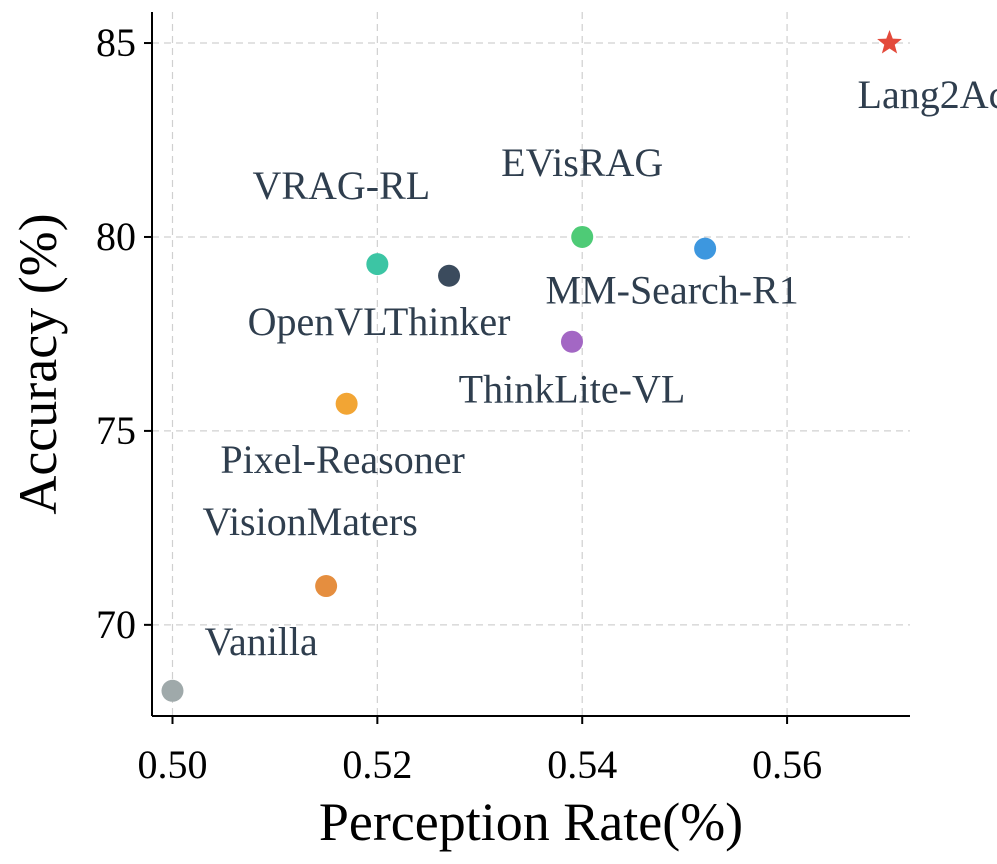 Image resolution: width=997 pixels, height=864 pixels. What do you see at coordinates (172, 690) in the screenshot?
I see `point-vanilla` at bounding box center [172, 690].